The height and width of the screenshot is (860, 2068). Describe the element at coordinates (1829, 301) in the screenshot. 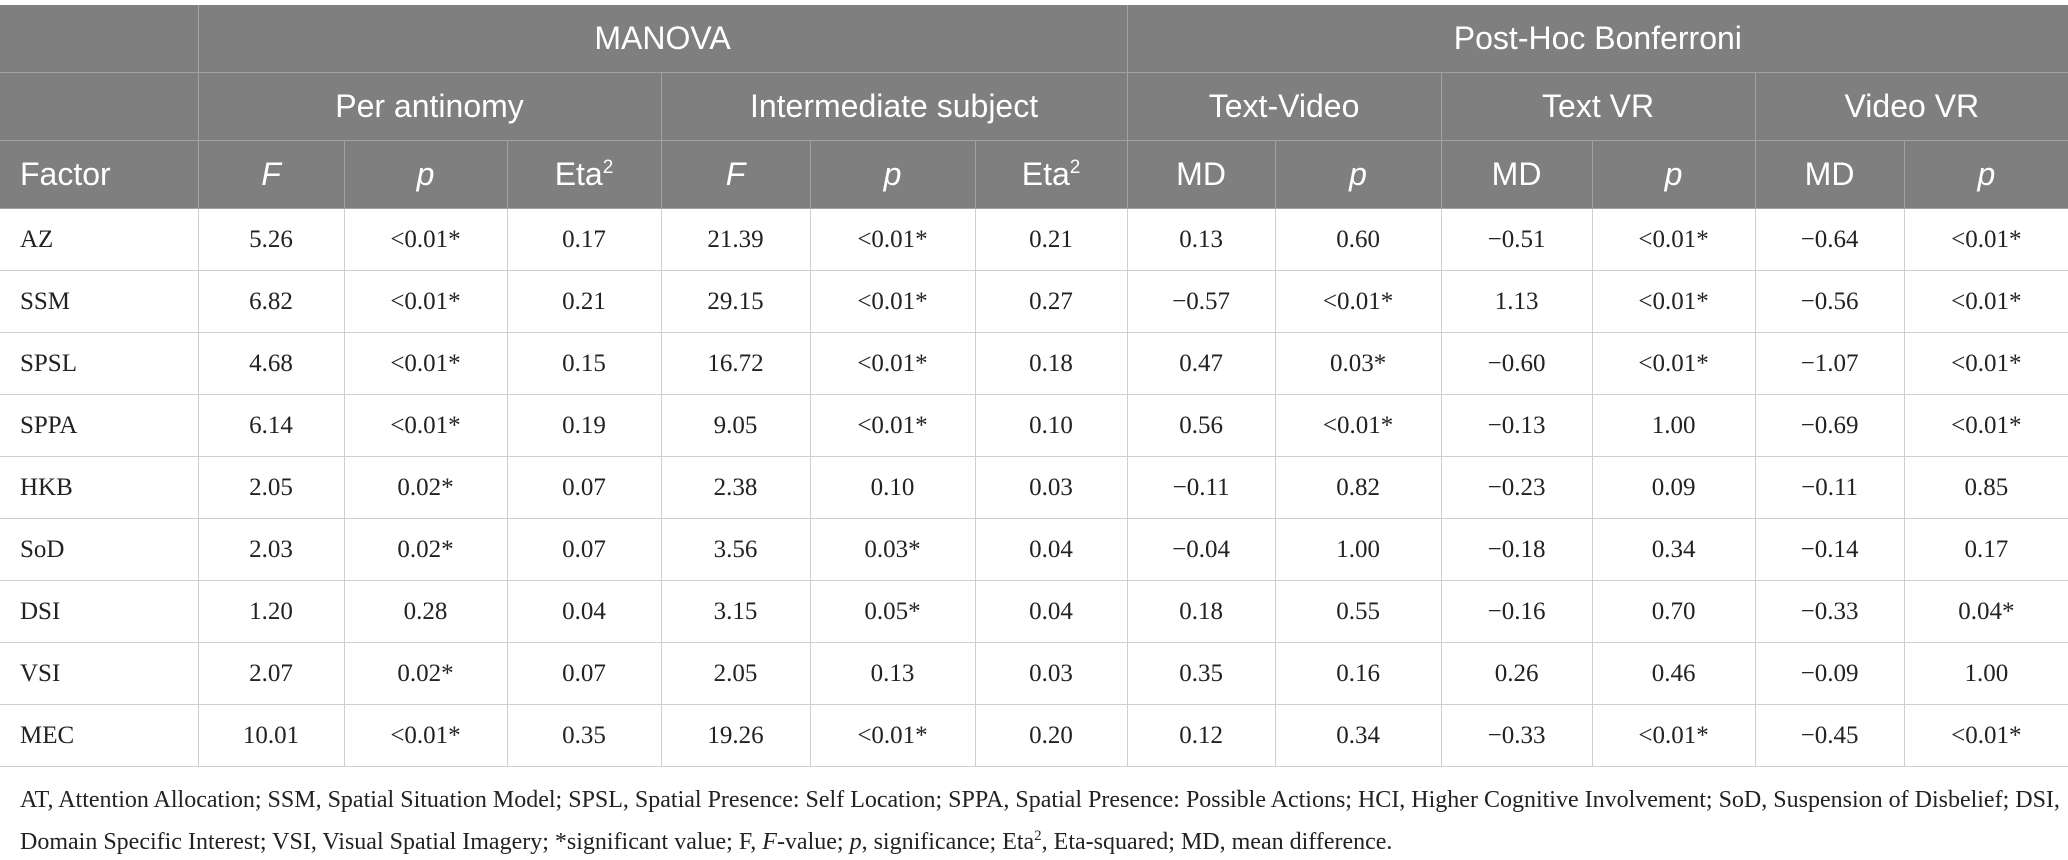

I see `value-cell: −0.56` at that location.